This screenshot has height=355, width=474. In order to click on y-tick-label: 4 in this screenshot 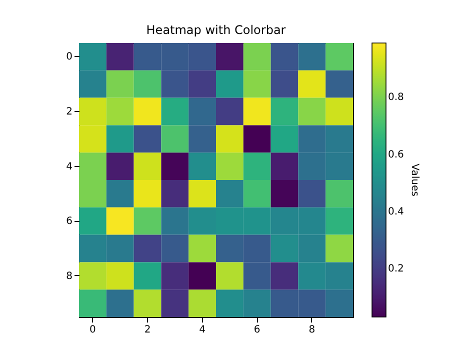, I will do `click(69, 166)`.